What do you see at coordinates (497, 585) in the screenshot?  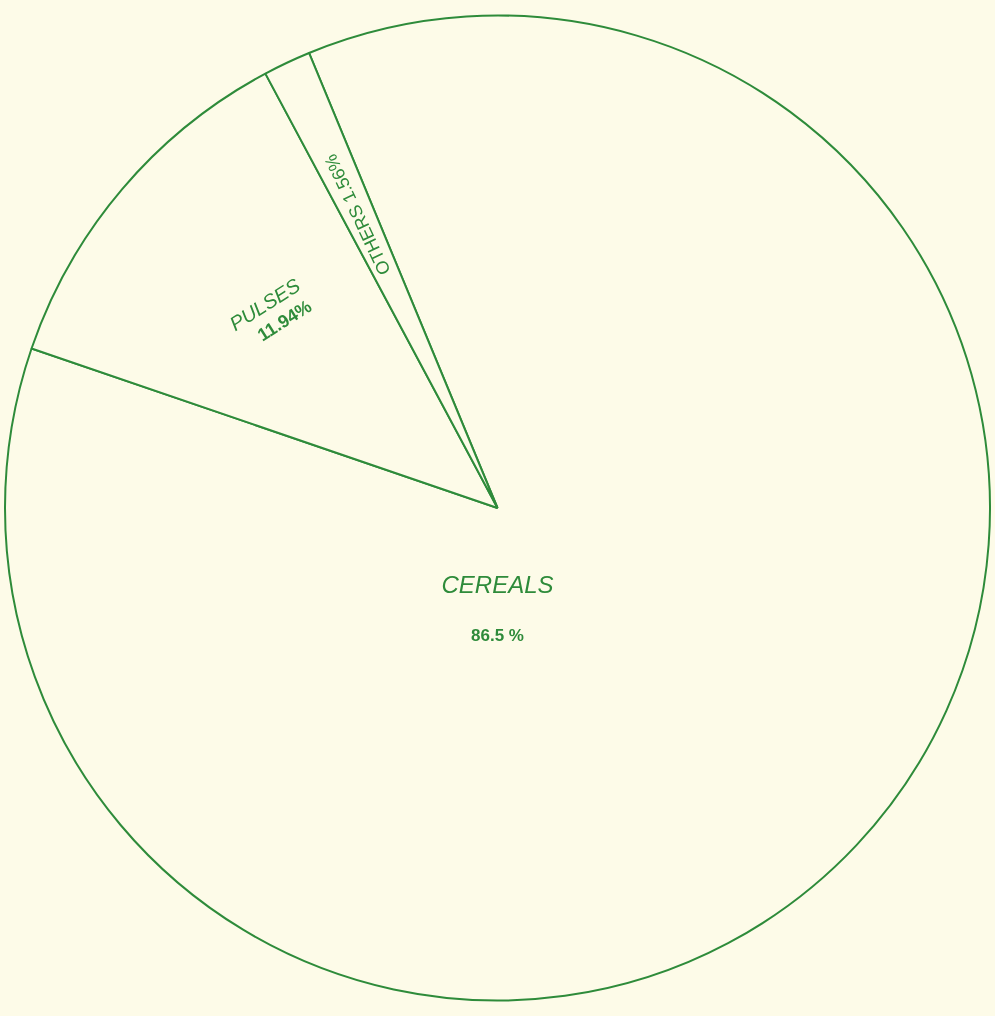 I see `slice-label: CEREALS` at bounding box center [497, 585].